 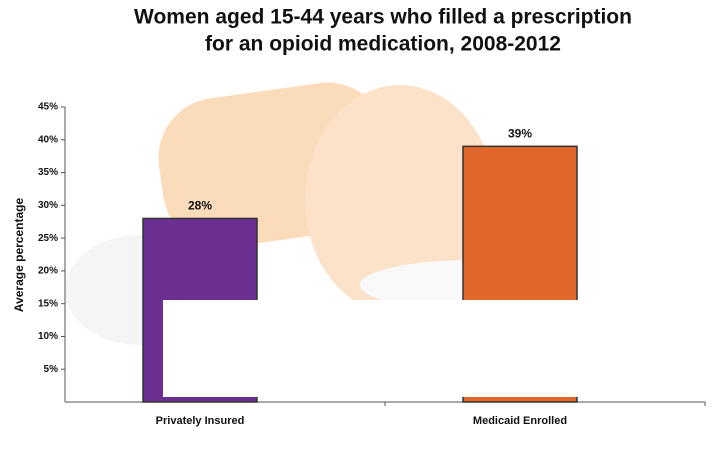 What do you see at coordinates (51, 369) in the screenshot?
I see `y-tick-label: 5%` at bounding box center [51, 369].